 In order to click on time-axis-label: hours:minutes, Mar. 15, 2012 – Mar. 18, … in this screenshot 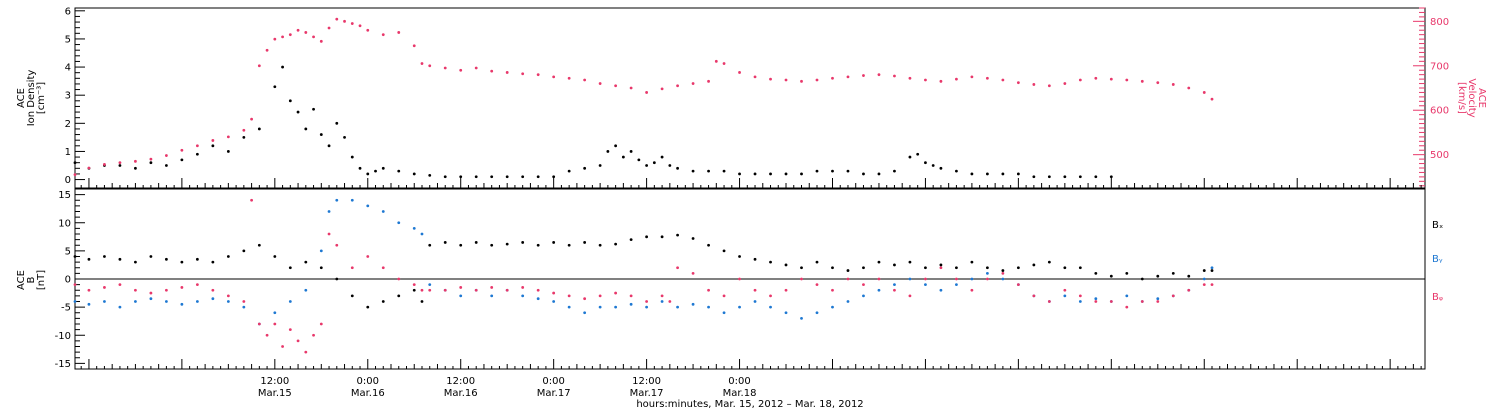, I will do `click(749, 404)`.